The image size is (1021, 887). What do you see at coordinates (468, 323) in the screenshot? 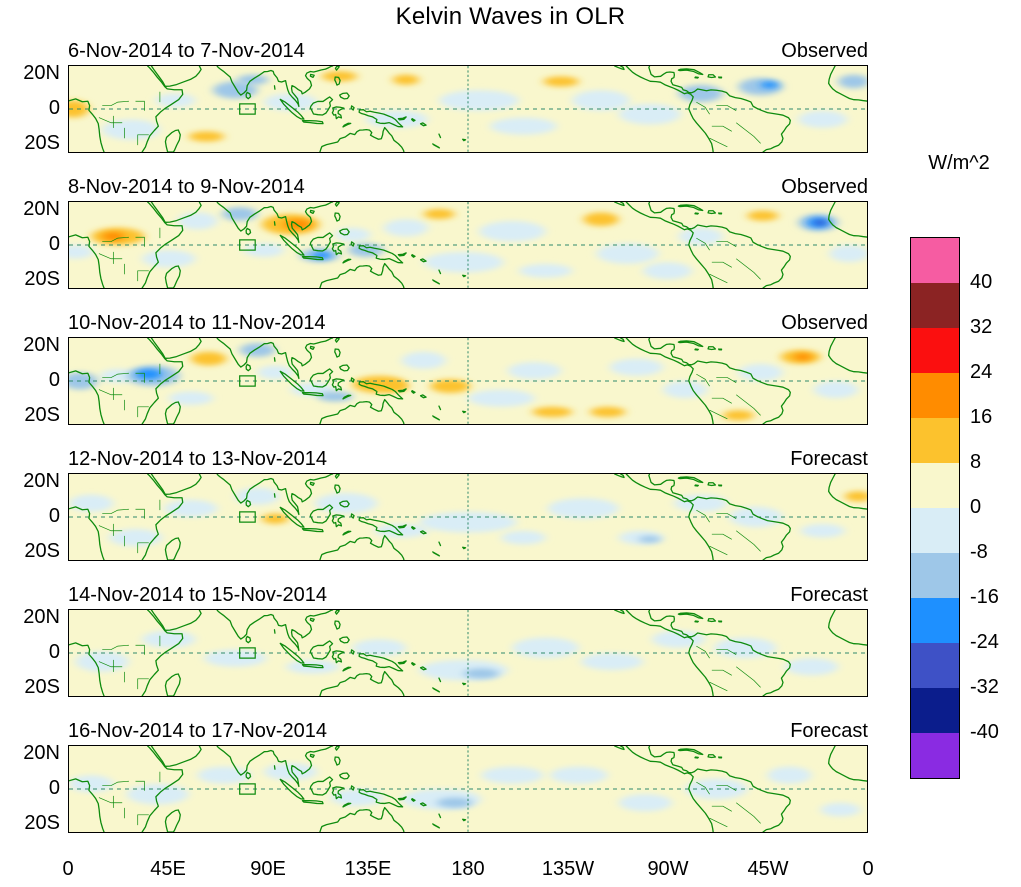
I see `panel-header: 10-Nov-2014 to 11-Nov-2014 Observed` at bounding box center [468, 323].